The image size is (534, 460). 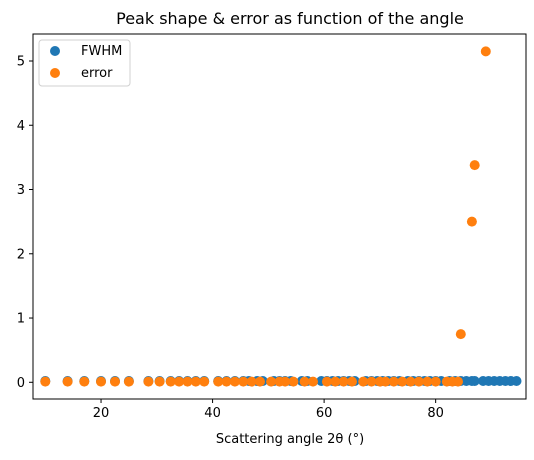 I want to click on legend-label-error: error, so click(x=97, y=73).